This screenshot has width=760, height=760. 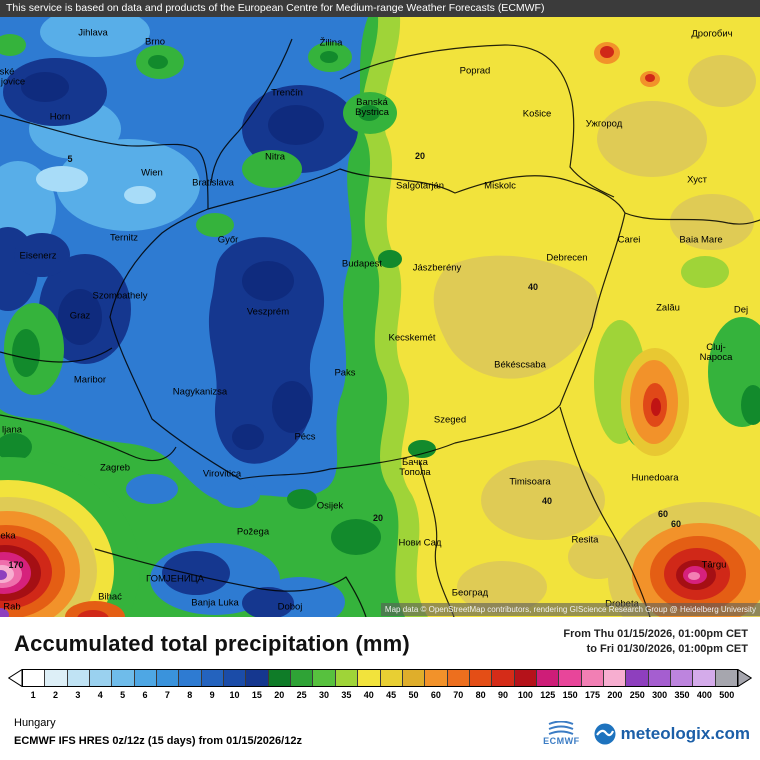 I want to click on branding: ECMWF meteologix.com, so click(x=646, y=733).